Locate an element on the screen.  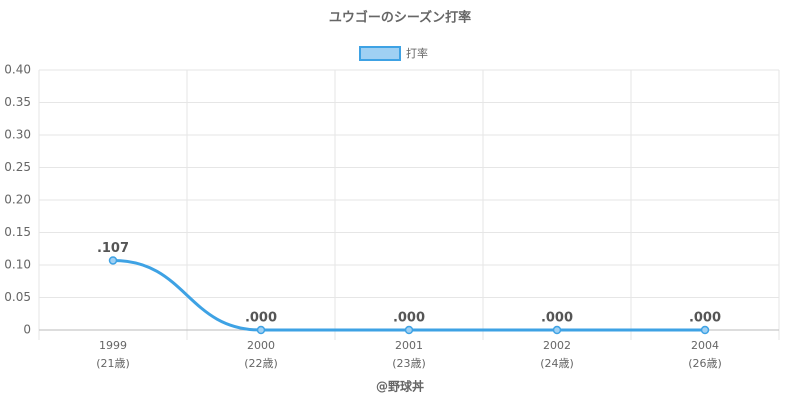
x-tick-label: 1999 is located at coordinates (113, 345).